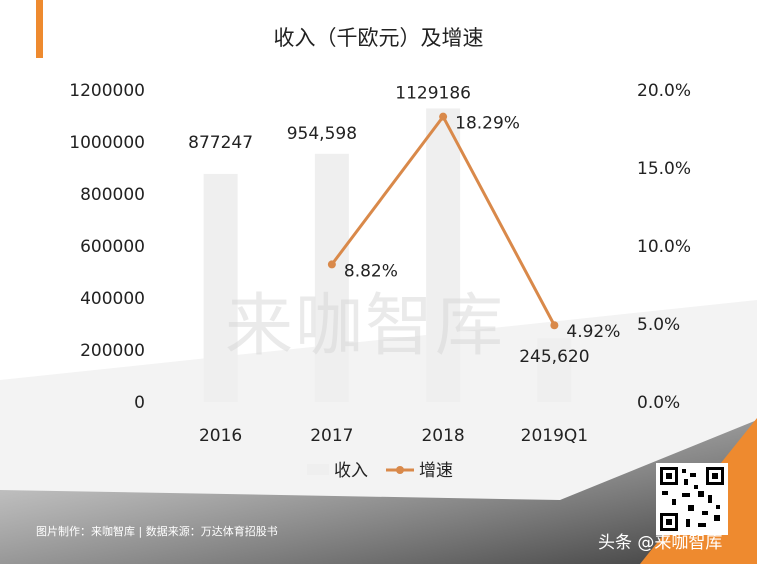 The image size is (757, 564). I want to click on x-tick-label: 2016, so click(220, 436).